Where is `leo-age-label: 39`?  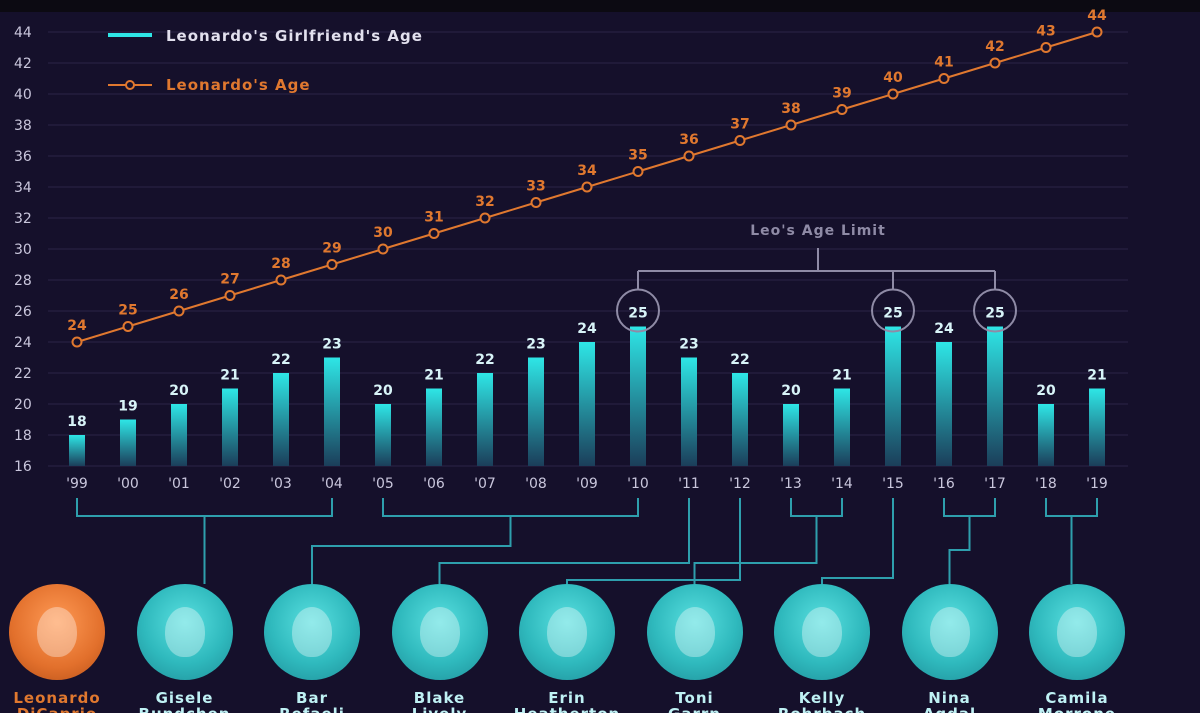 leo-age-label: 39 is located at coordinates (841, 94).